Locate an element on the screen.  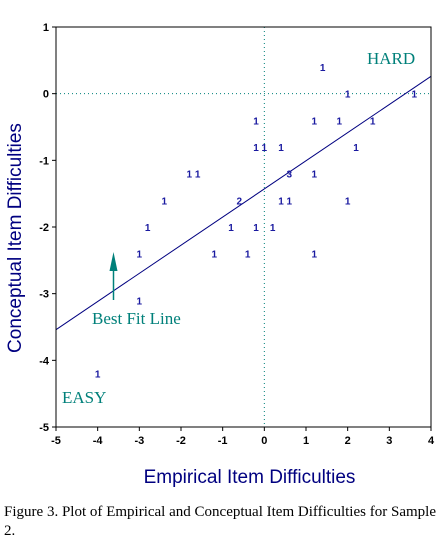
x-tick-label: -1 is located at coordinates (223, 441).